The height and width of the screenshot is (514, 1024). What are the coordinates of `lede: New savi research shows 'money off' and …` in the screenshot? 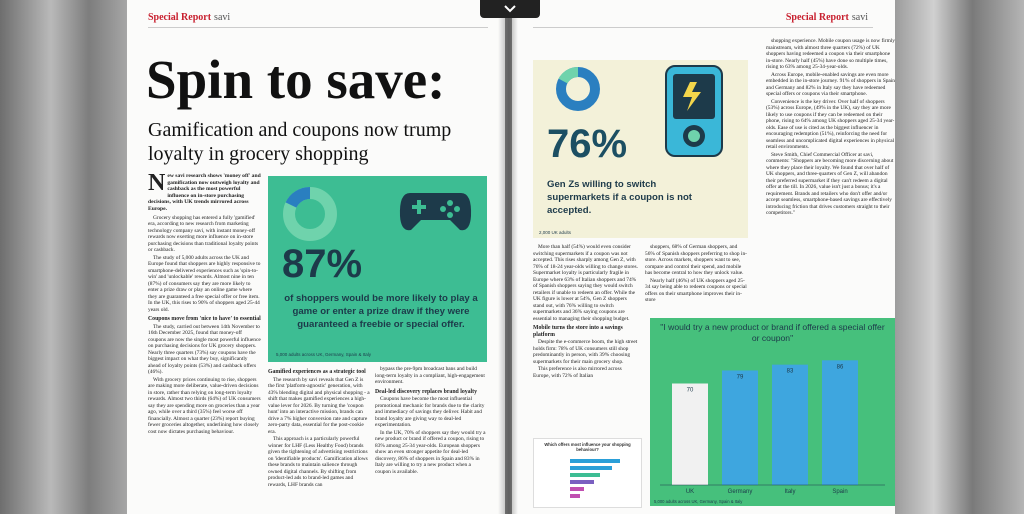 It's located at (204, 192).